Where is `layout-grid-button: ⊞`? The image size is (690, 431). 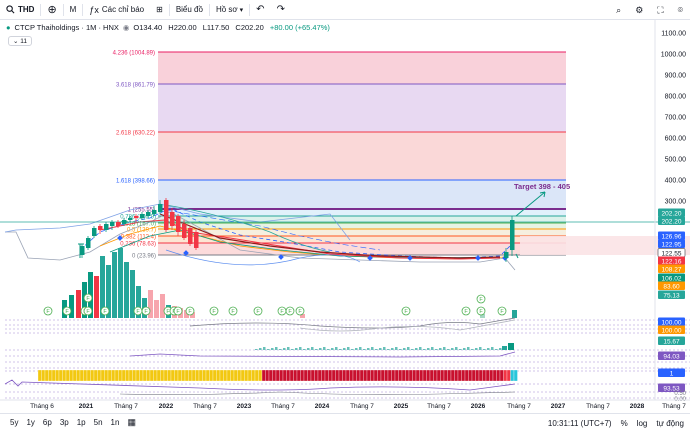 layout-grid-button: ⊞ is located at coordinates (159, 10).